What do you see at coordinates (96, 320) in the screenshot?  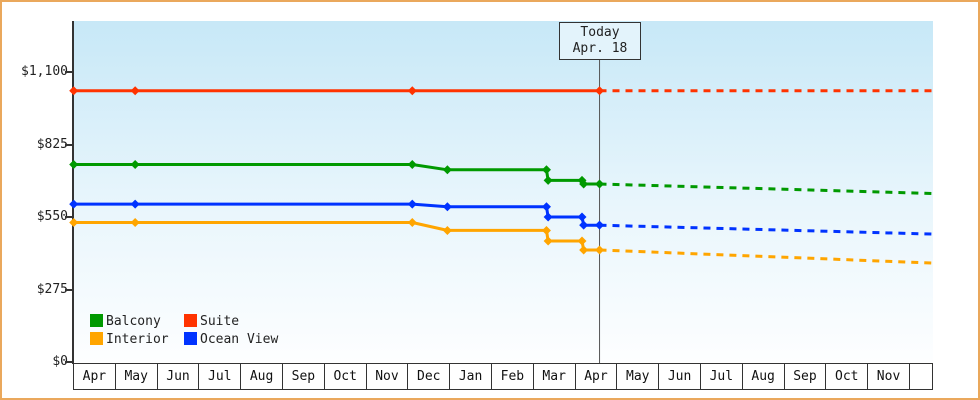 I see `balcony-swatch-icon` at bounding box center [96, 320].